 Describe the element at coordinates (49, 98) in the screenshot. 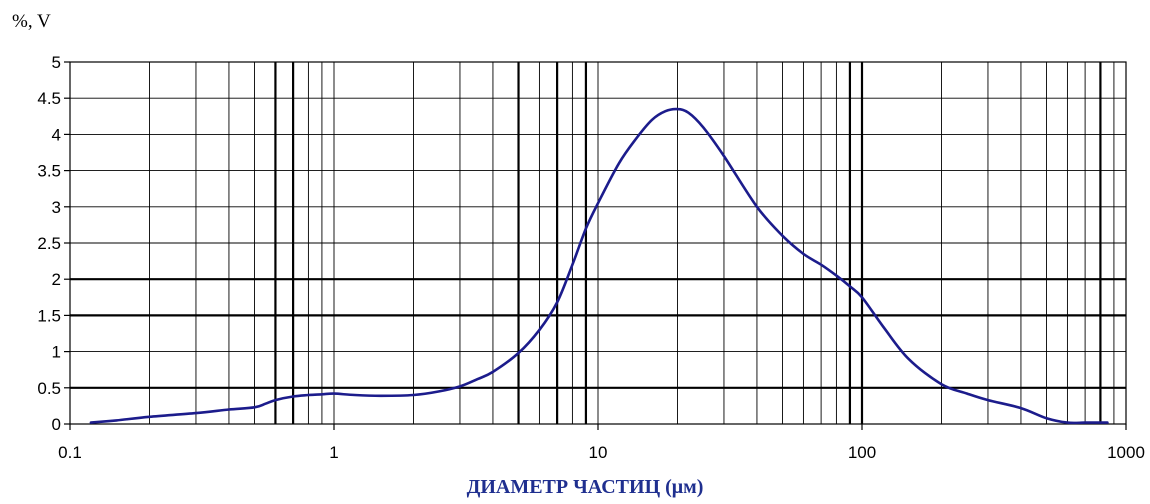

I see `y-tick-label: 4.5` at that location.